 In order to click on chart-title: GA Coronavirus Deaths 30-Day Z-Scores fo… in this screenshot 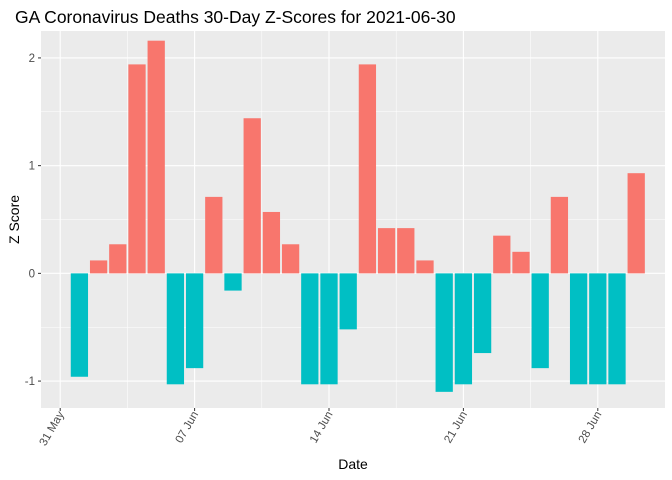, I will do `click(235, 17)`.